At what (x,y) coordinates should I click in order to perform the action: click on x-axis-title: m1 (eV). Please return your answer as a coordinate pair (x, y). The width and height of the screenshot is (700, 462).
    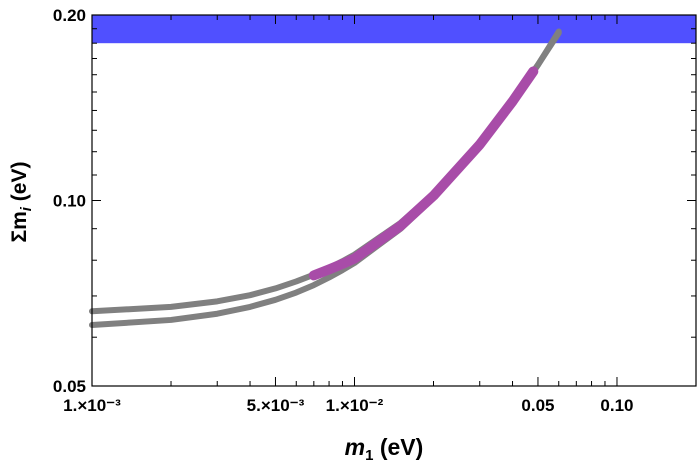
    Looking at the image, I should click on (384, 448).